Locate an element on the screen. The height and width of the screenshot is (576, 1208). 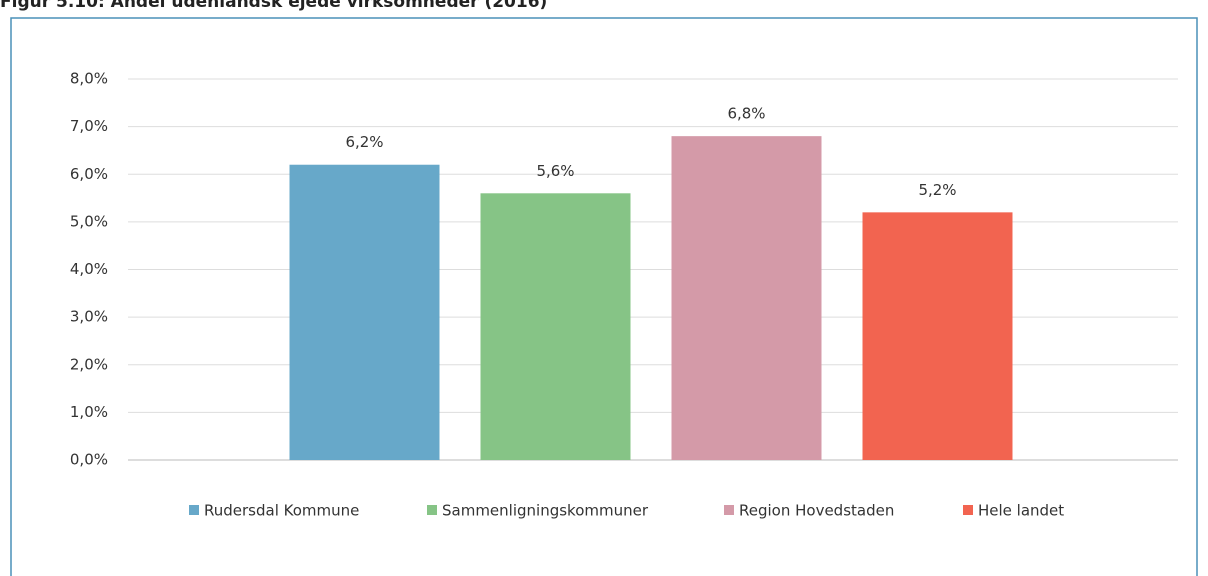
y-tick-label: 3,0% is located at coordinates (89, 317).